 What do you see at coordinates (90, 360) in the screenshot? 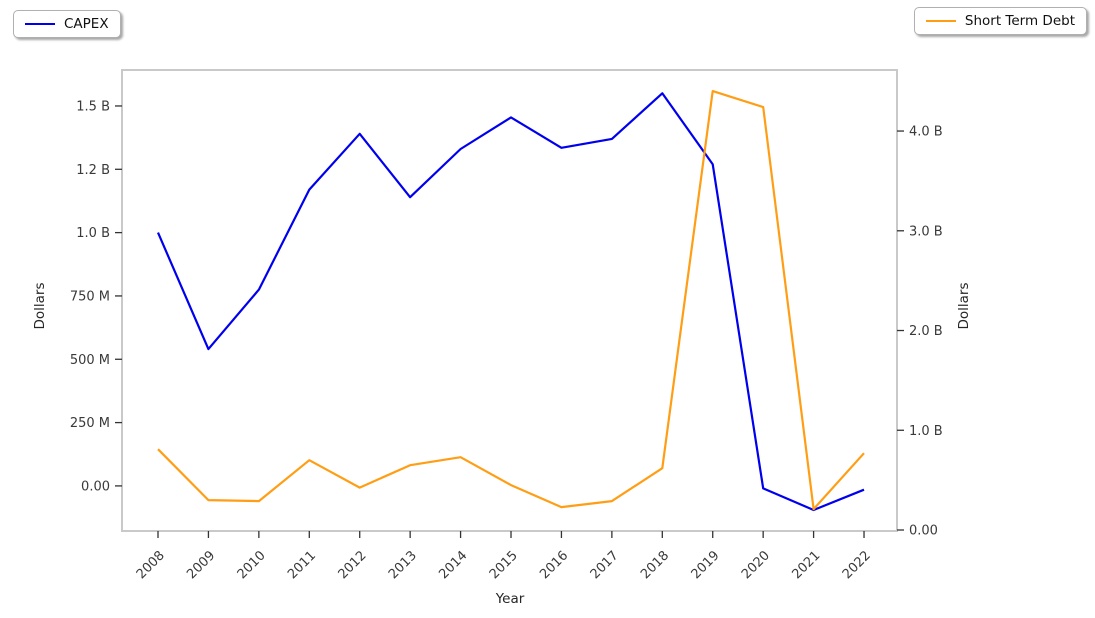
I see `left-axis-tick-label: 500 M` at bounding box center [90, 360].